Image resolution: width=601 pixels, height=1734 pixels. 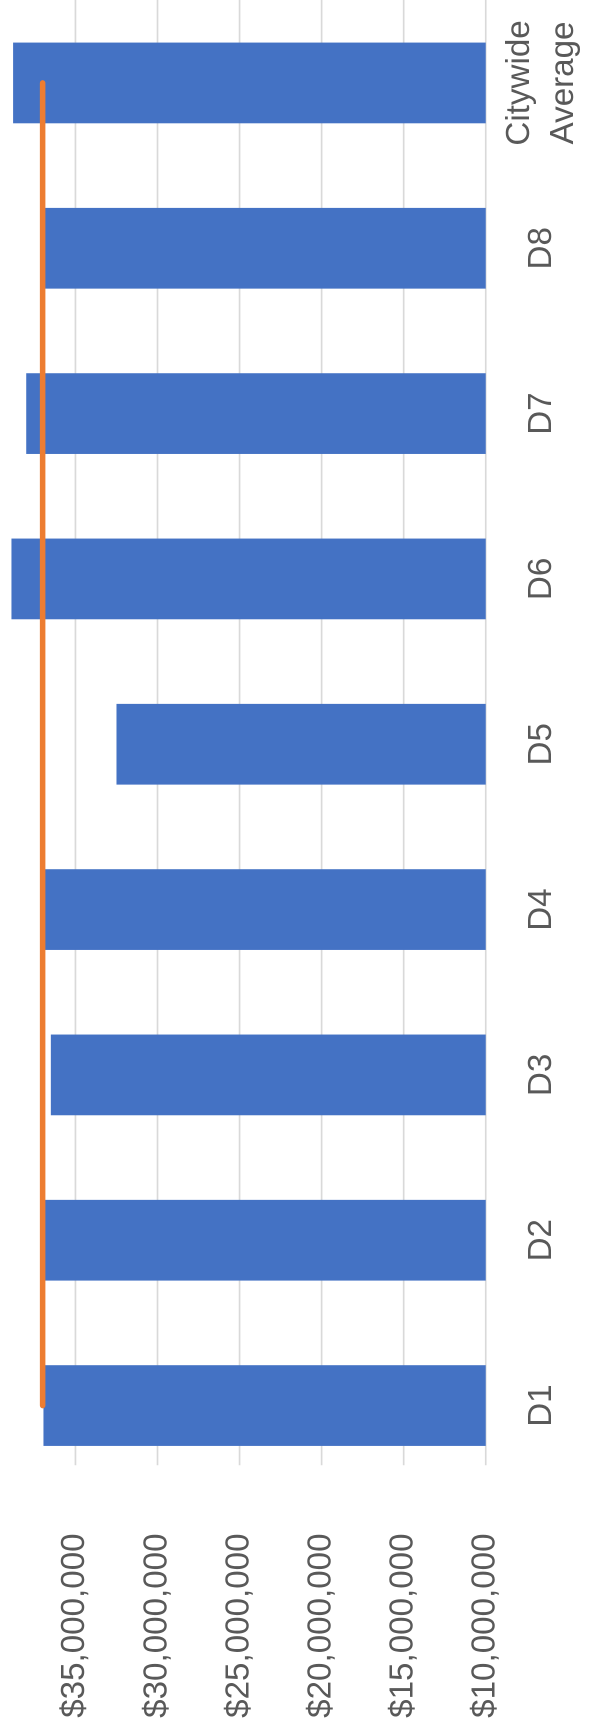 I want to click on x-tick-label: D1, so click(x=540, y=1405).